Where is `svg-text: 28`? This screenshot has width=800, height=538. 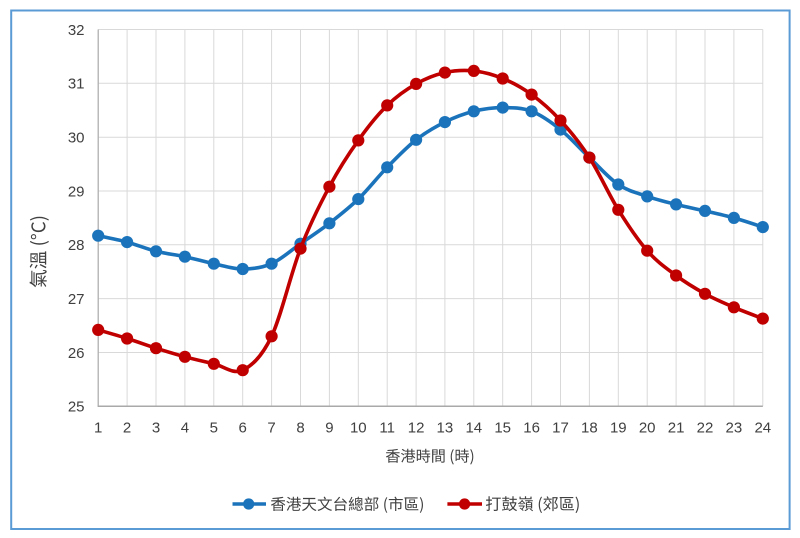
svg-text: 28 is located at coordinates (76, 245).